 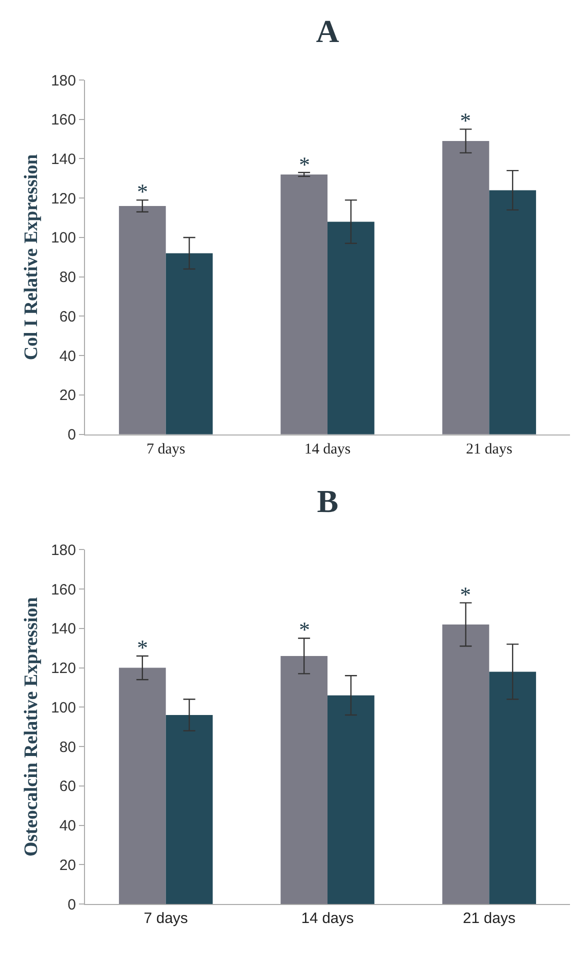 I want to click on y-axis-title: Col I Relative Expression, so click(x=31, y=257).